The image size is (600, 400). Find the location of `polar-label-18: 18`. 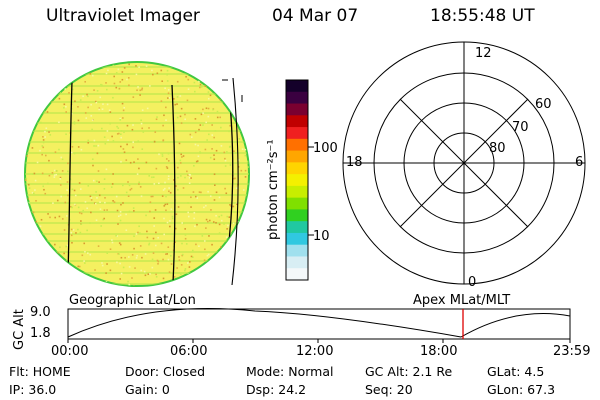

polar-label-18: 18 is located at coordinates (354, 162).